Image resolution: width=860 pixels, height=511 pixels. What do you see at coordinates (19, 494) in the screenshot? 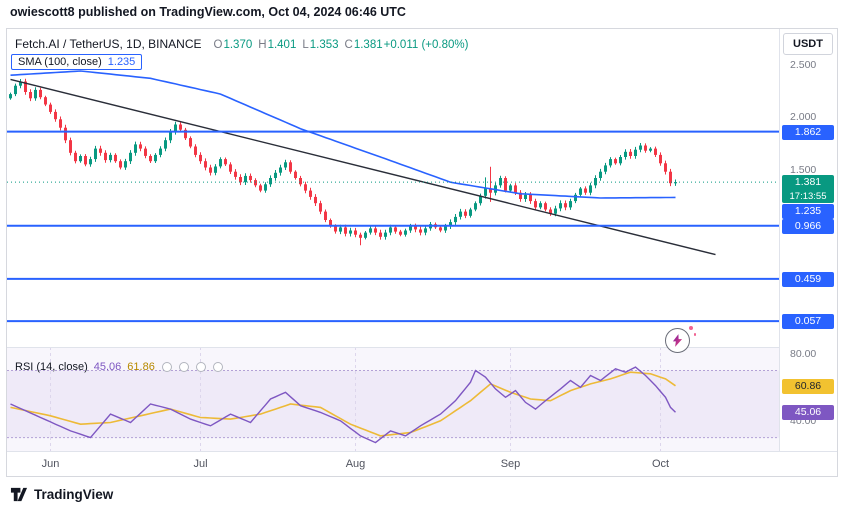
I see `tradingview-logo-mark` at bounding box center [19, 494].